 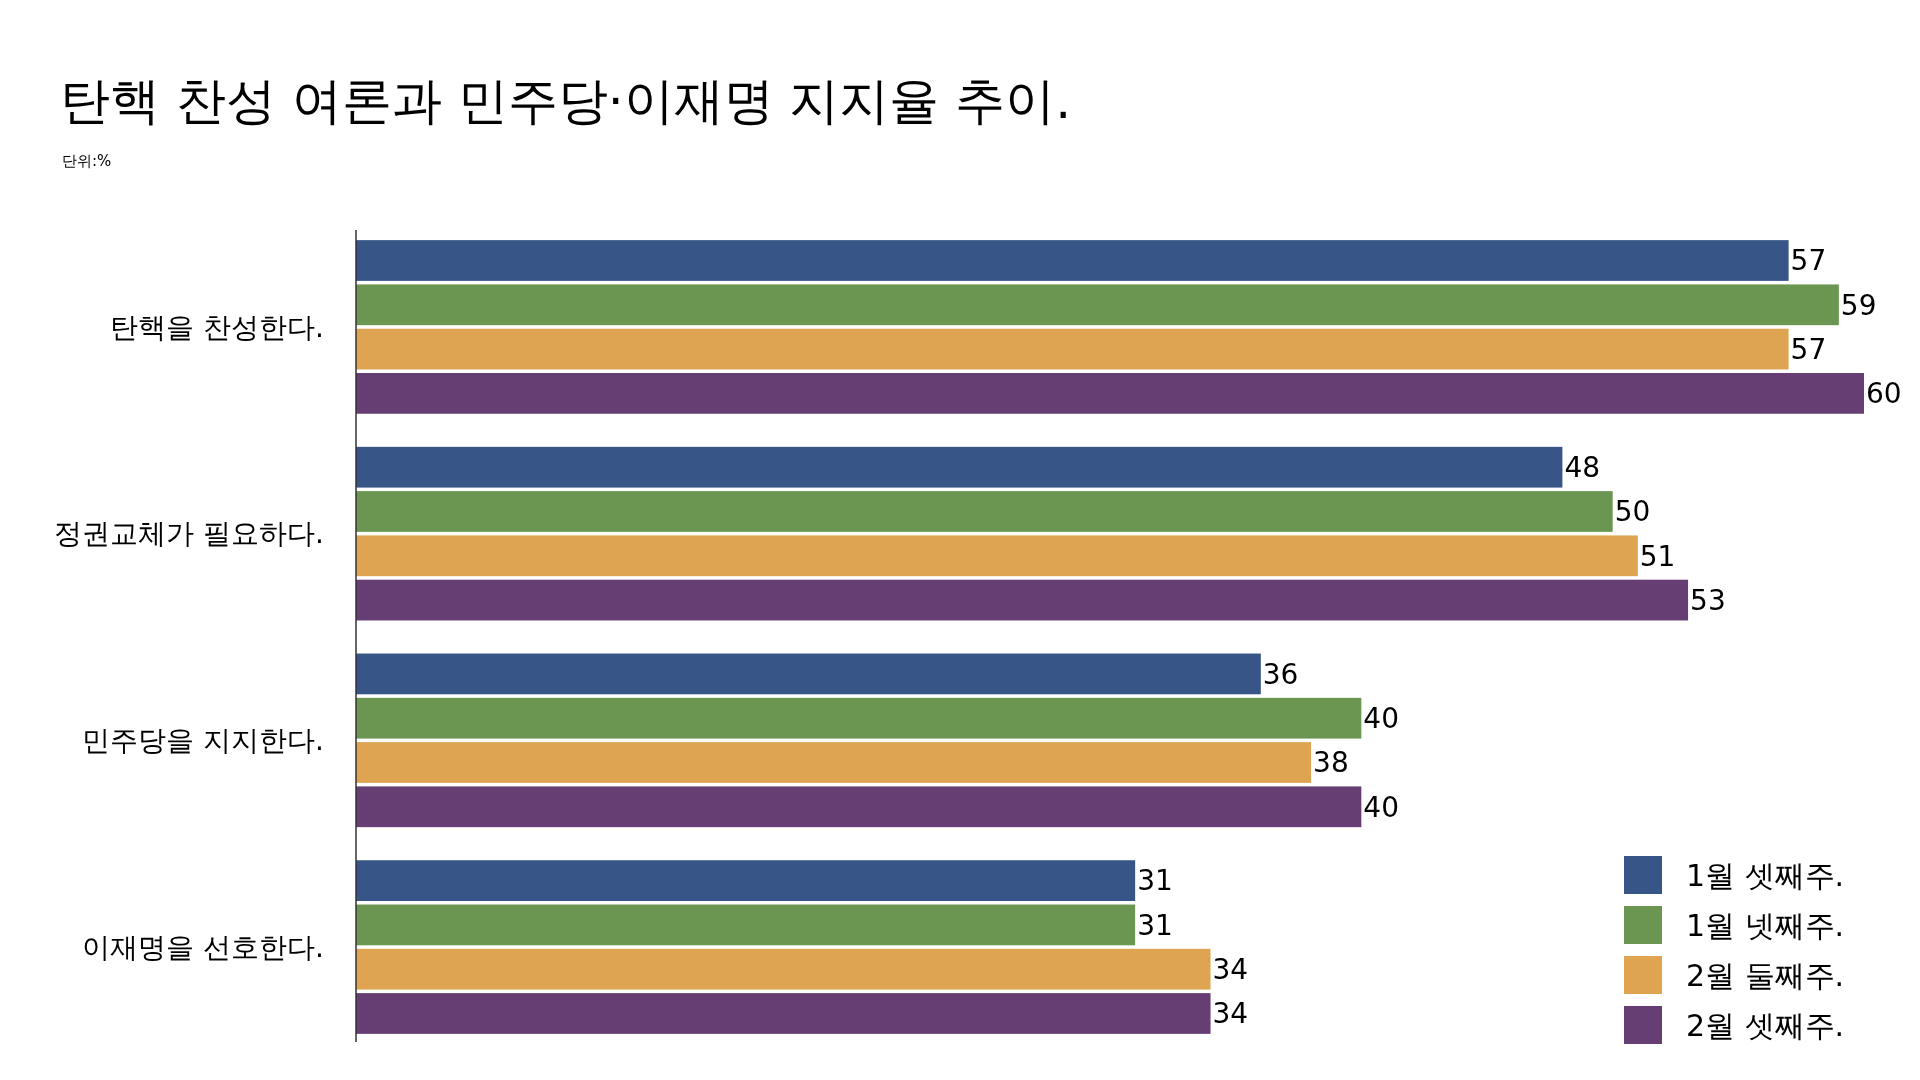 What do you see at coordinates (1331, 763) in the screenshot?
I see `data-label: 38` at bounding box center [1331, 763].